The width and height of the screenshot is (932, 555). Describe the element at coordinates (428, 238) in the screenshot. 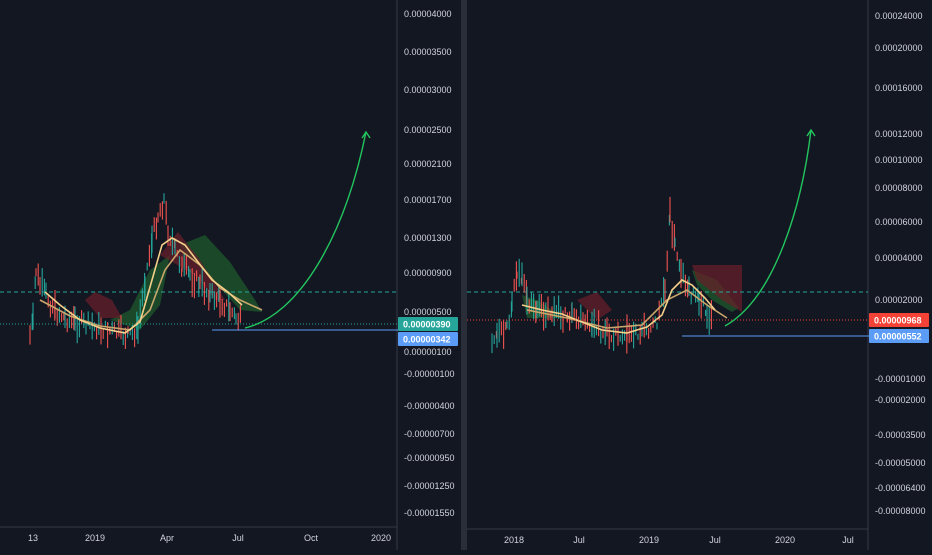

I see `y-tick-label: 0.00001300` at that location.